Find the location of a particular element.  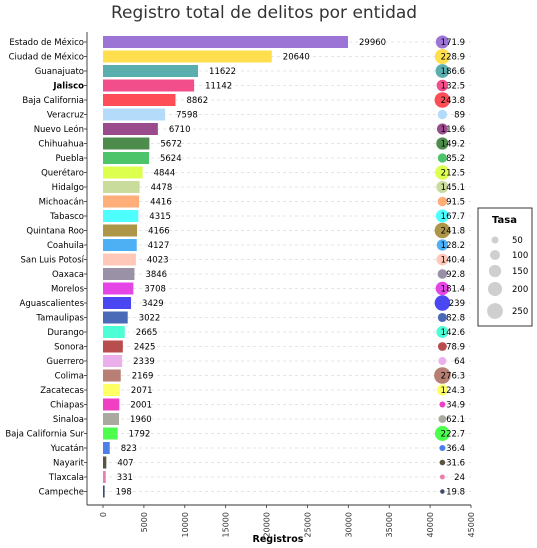

tasa-label: 171.9 is located at coordinates (453, 43).